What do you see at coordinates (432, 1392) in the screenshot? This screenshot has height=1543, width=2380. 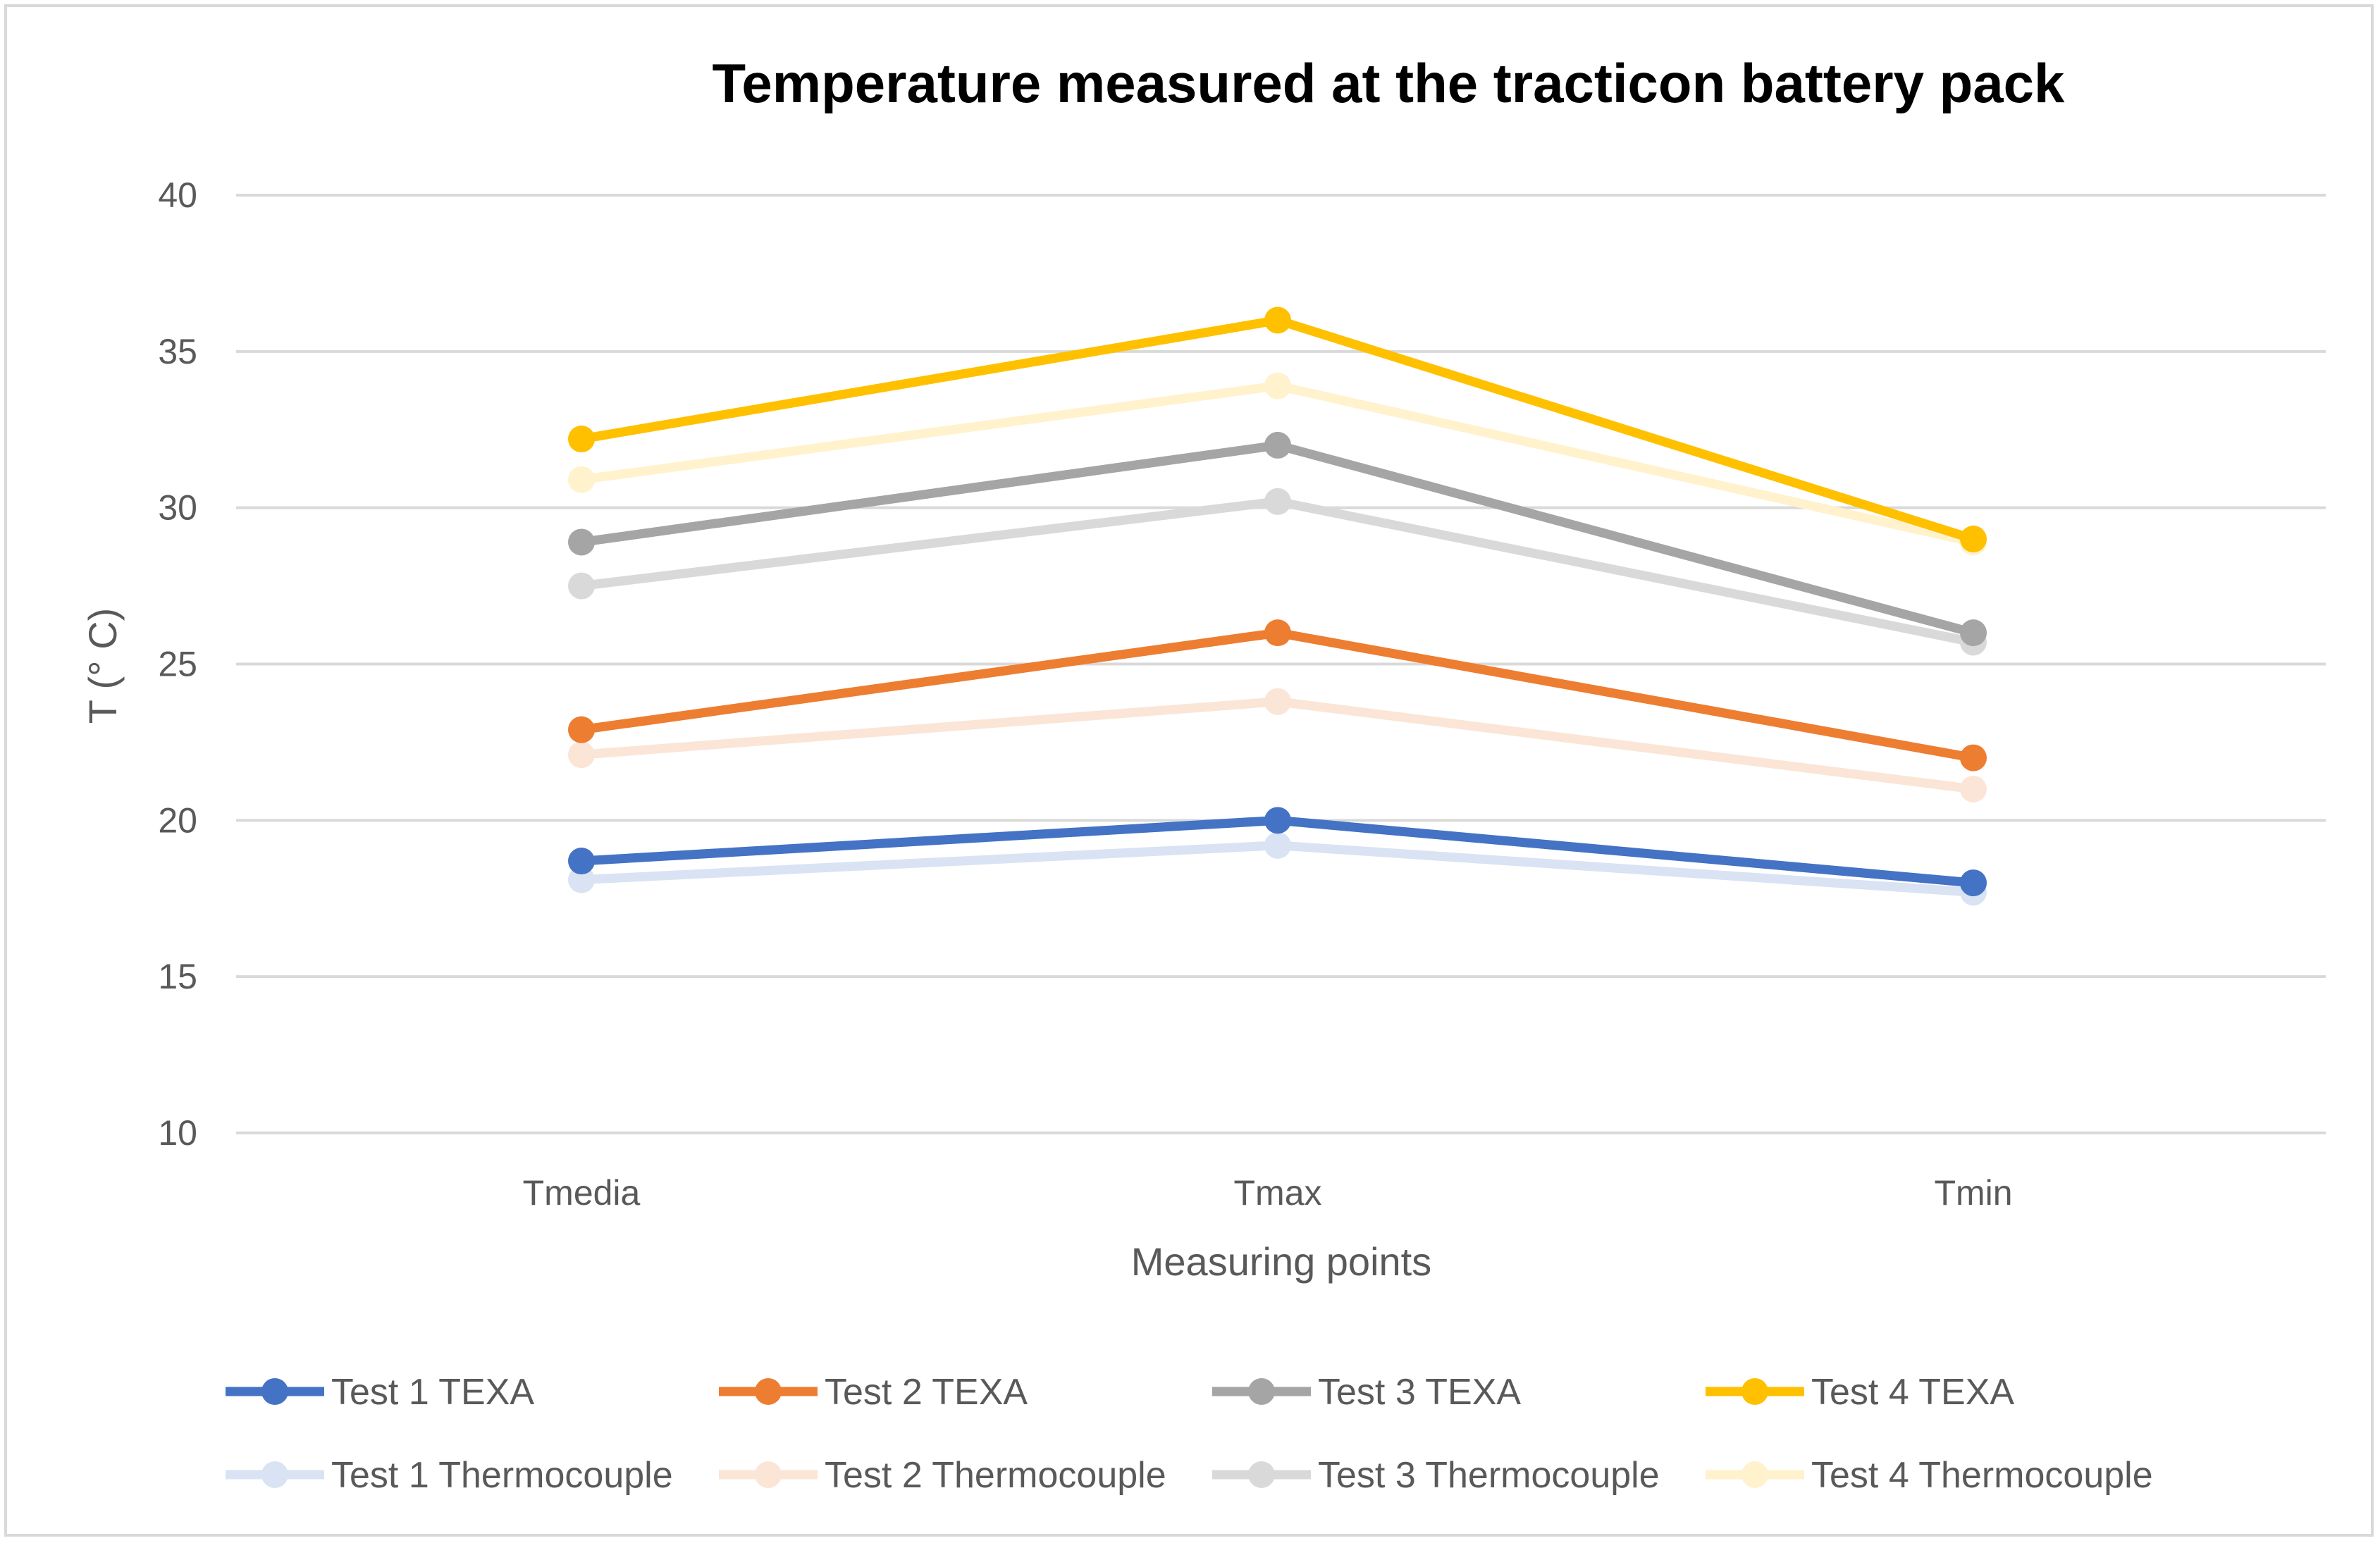 I see `legend-label: Test 1 TEXA` at bounding box center [432, 1392].